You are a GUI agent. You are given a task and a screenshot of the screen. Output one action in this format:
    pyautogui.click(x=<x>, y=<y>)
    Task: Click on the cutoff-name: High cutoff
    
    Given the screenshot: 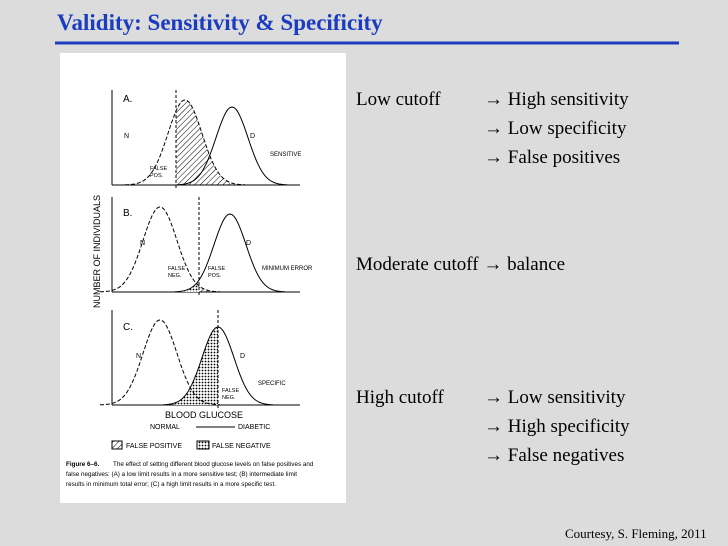 What is the action you would take?
    pyautogui.click(x=400, y=397)
    